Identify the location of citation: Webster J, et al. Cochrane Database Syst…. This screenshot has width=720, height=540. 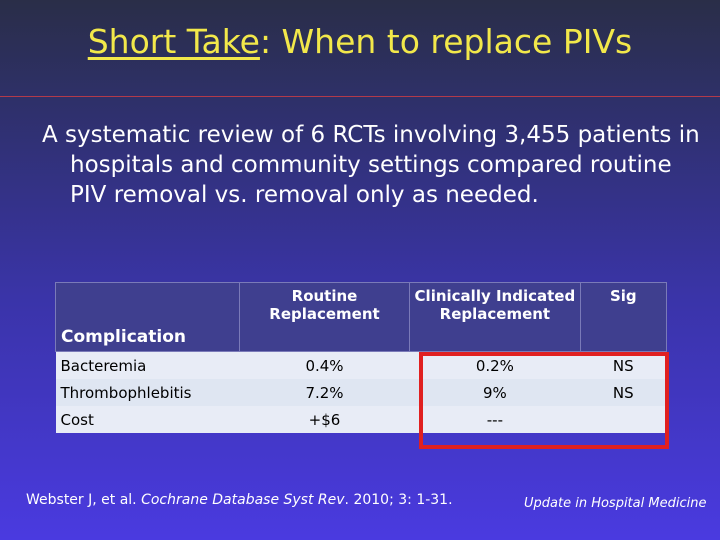
(239, 500).